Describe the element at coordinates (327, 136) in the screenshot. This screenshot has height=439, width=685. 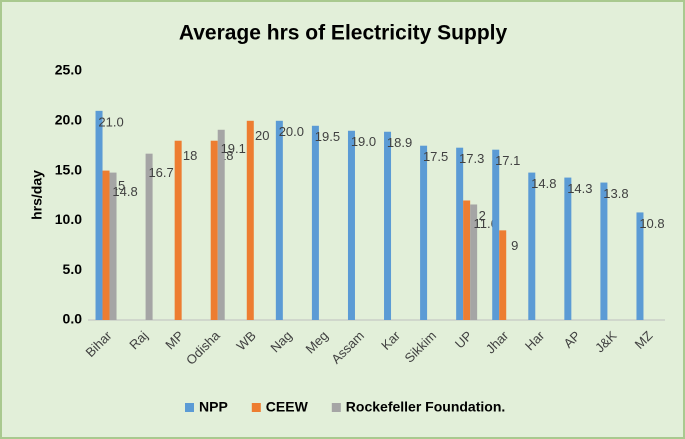
I see `data-label: 19.5` at that location.